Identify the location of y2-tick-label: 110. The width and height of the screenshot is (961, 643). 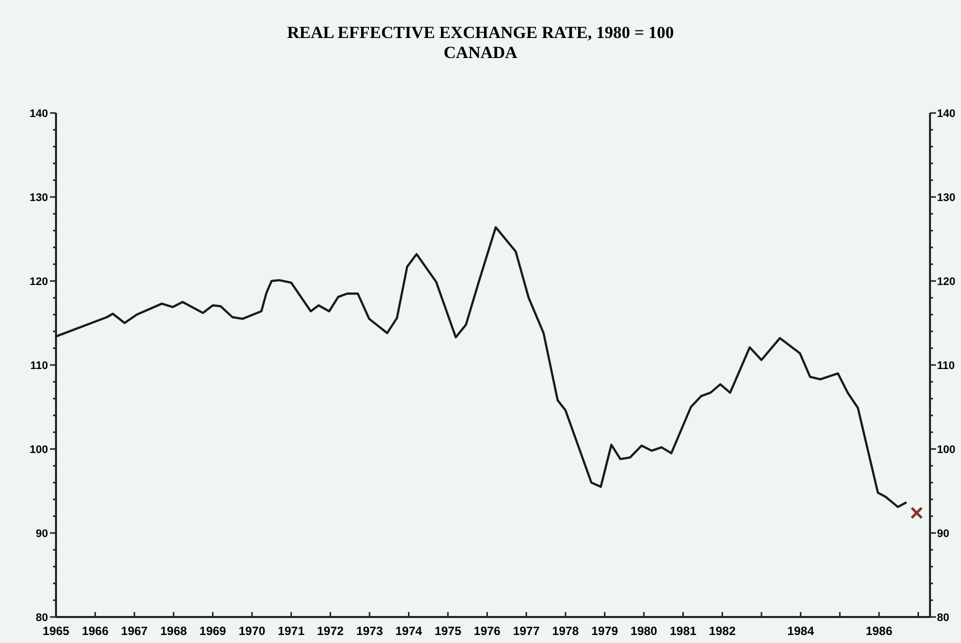
(946, 366).